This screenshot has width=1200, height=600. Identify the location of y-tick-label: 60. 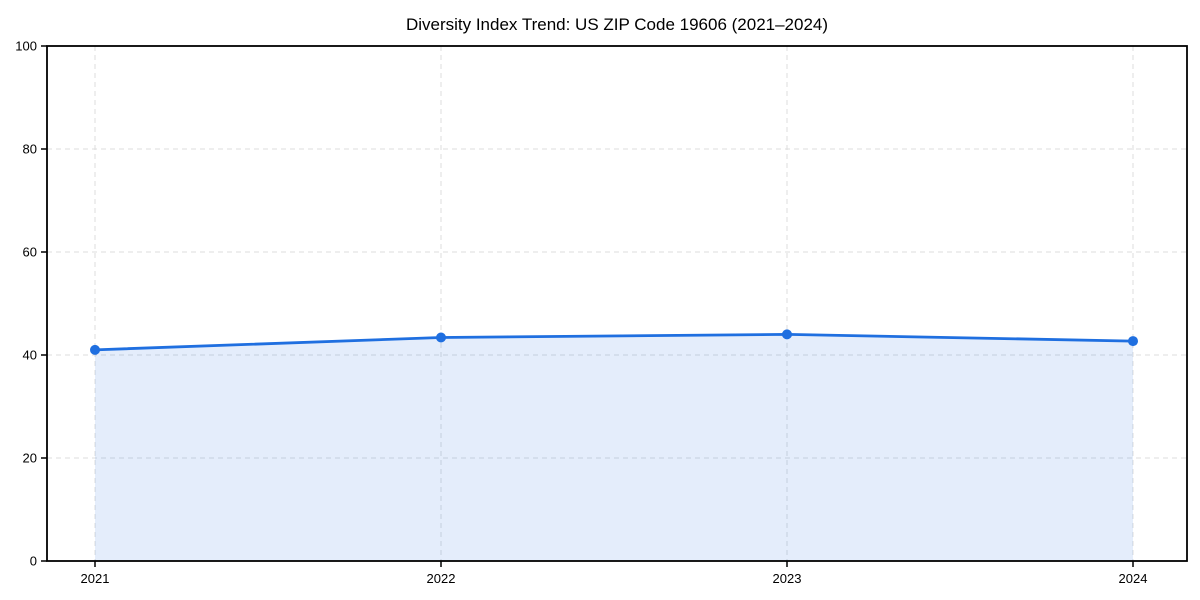
(30, 252).